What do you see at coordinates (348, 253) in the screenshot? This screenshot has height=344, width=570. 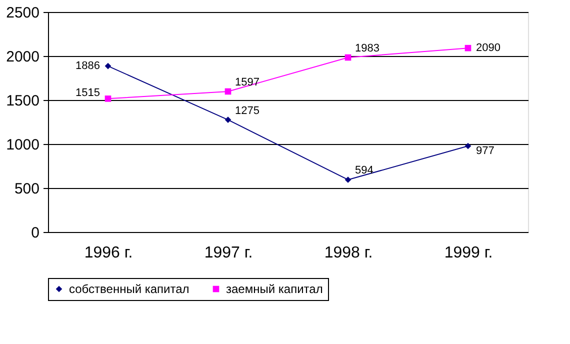 I see `x-tick-label: 1998 г.` at bounding box center [348, 253].